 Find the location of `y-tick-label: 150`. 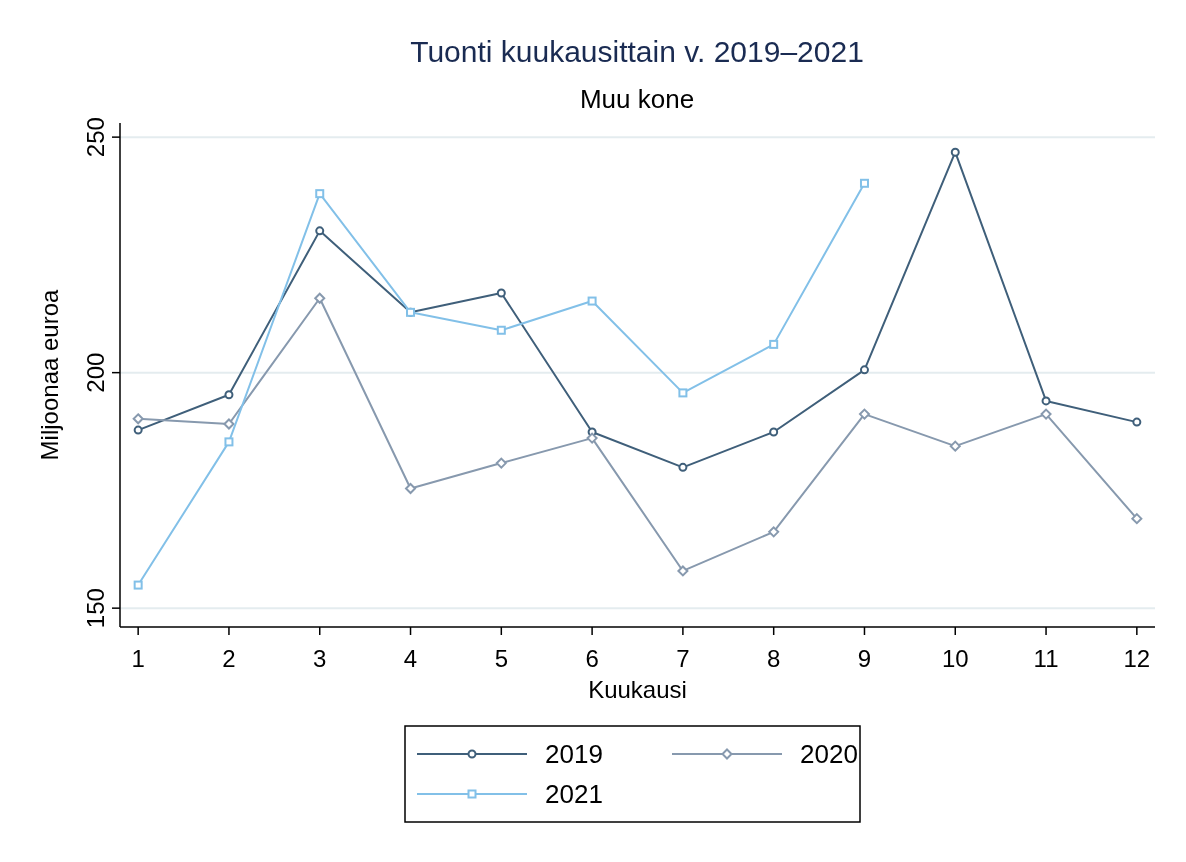

y-tick-label: 150 is located at coordinates (95, 608).